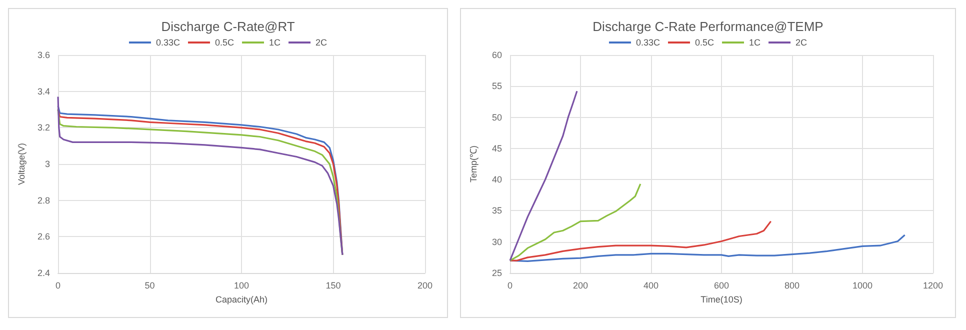 This screenshot has height=330, width=966. What do you see at coordinates (149, 285) in the screenshot?
I see `x-tick-label: 50` at bounding box center [149, 285].